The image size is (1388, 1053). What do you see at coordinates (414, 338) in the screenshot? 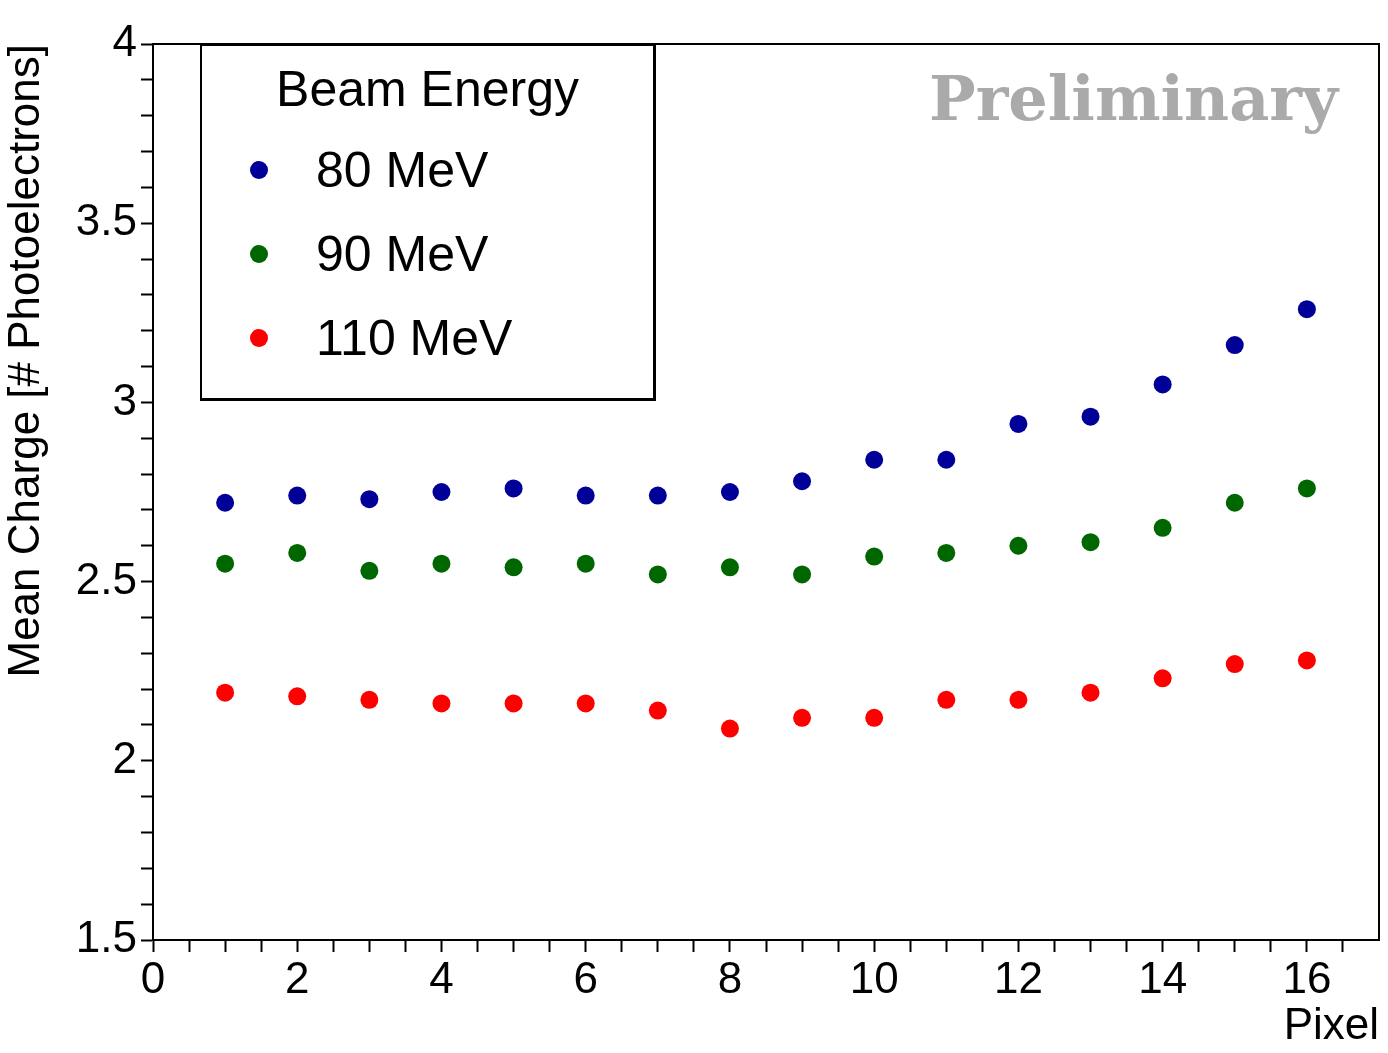
I see `legend-label: 110 MeV` at bounding box center [414, 338].